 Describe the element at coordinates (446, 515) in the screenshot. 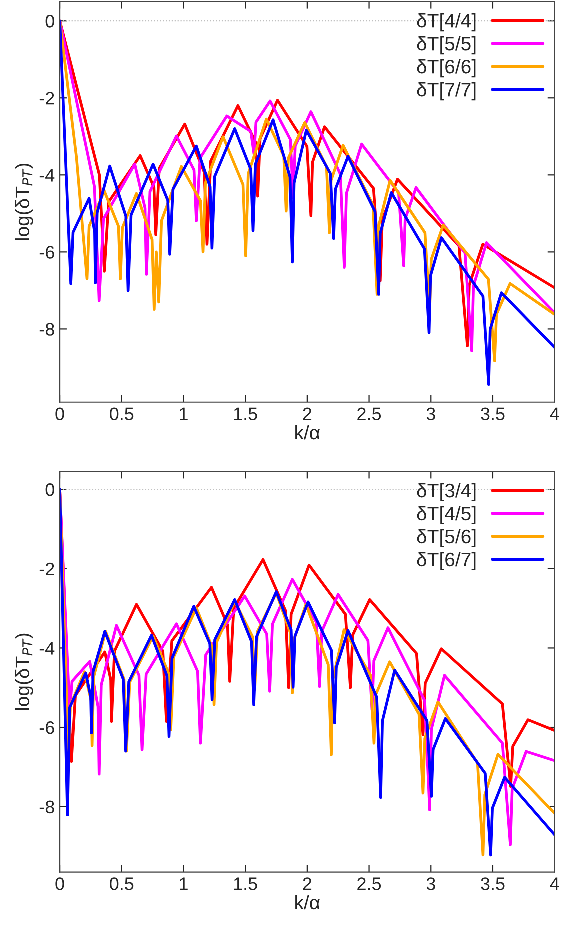

I see `legend-label: δT[4/5]` at that location.